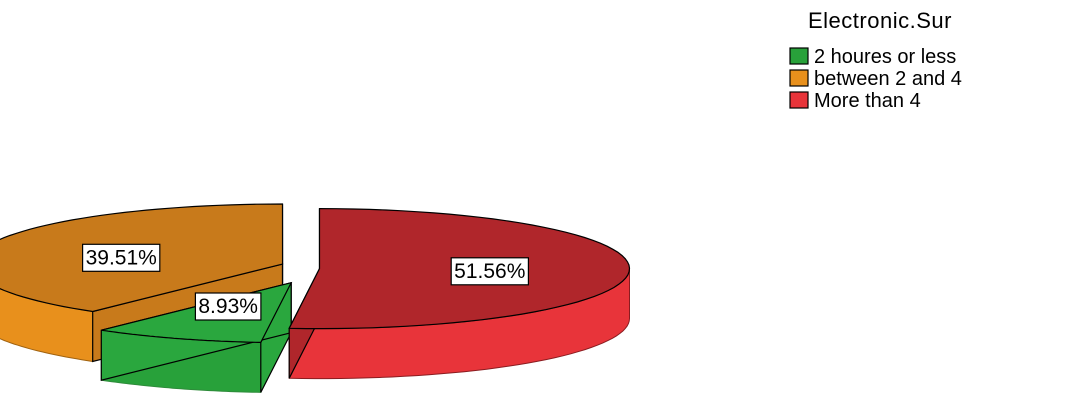  I want to click on slice-2-houres-or-less-label-text: 8.93%, so click(228, 306).